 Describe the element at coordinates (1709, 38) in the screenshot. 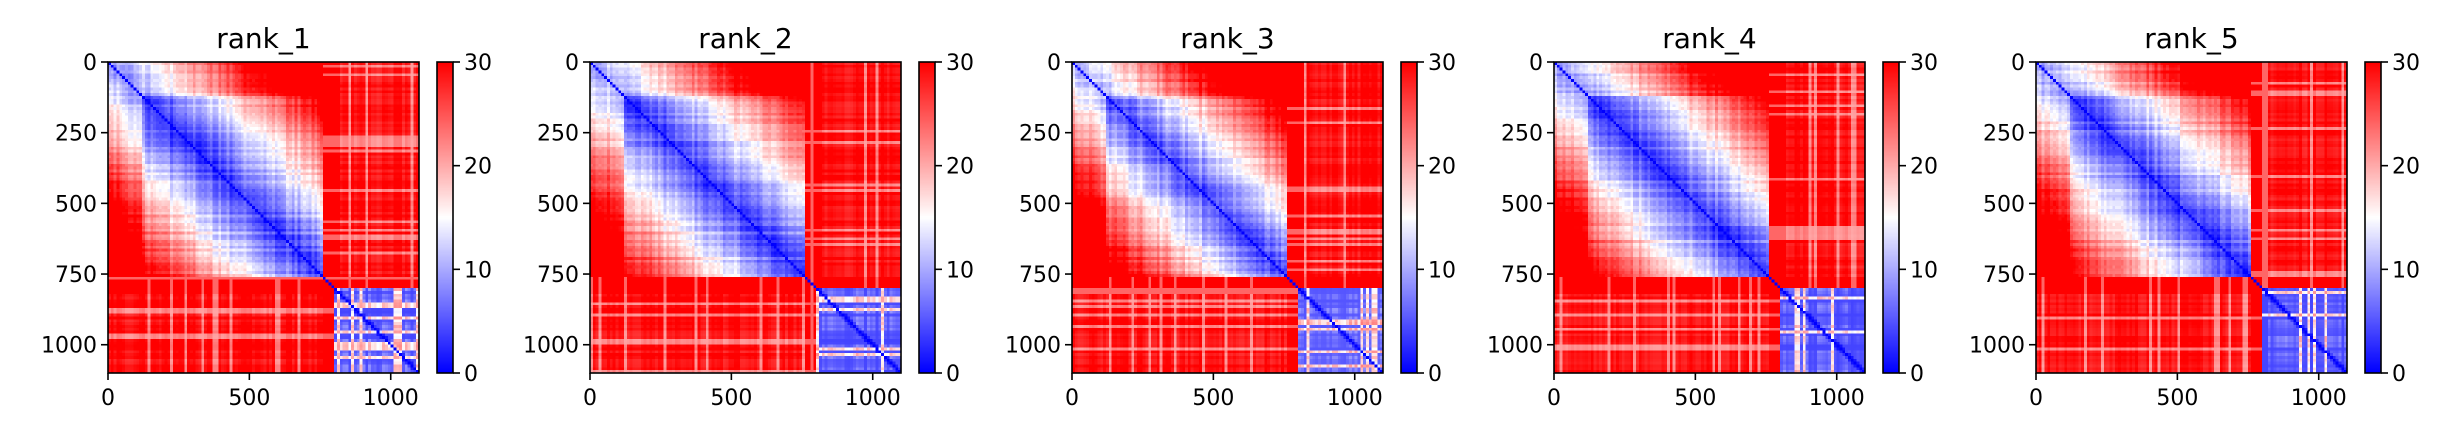

I see `panel-title: rank_4` at that location.